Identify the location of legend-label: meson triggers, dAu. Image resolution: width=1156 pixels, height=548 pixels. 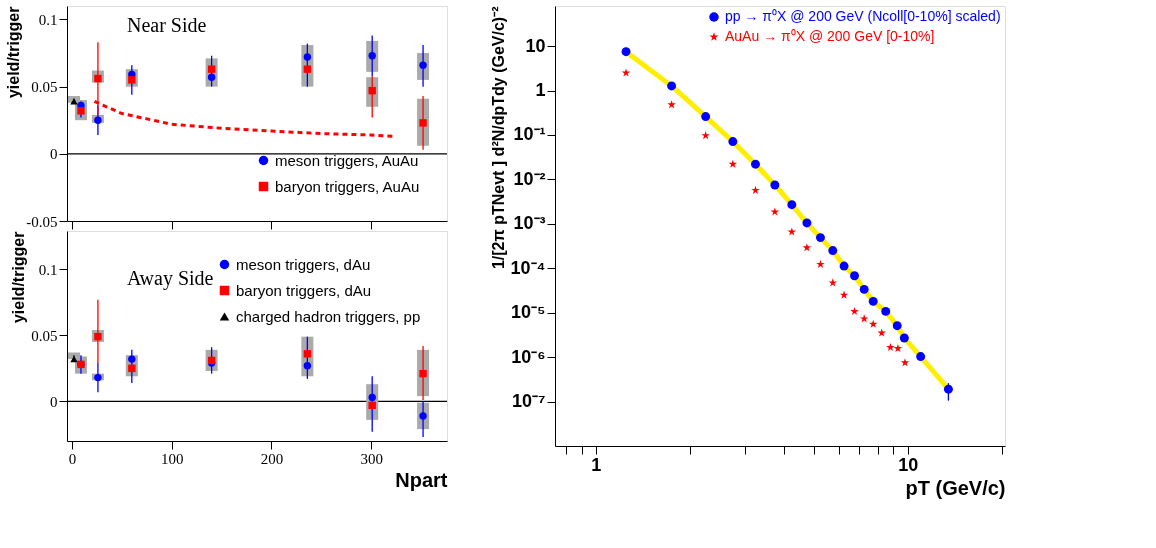
(303, 264).